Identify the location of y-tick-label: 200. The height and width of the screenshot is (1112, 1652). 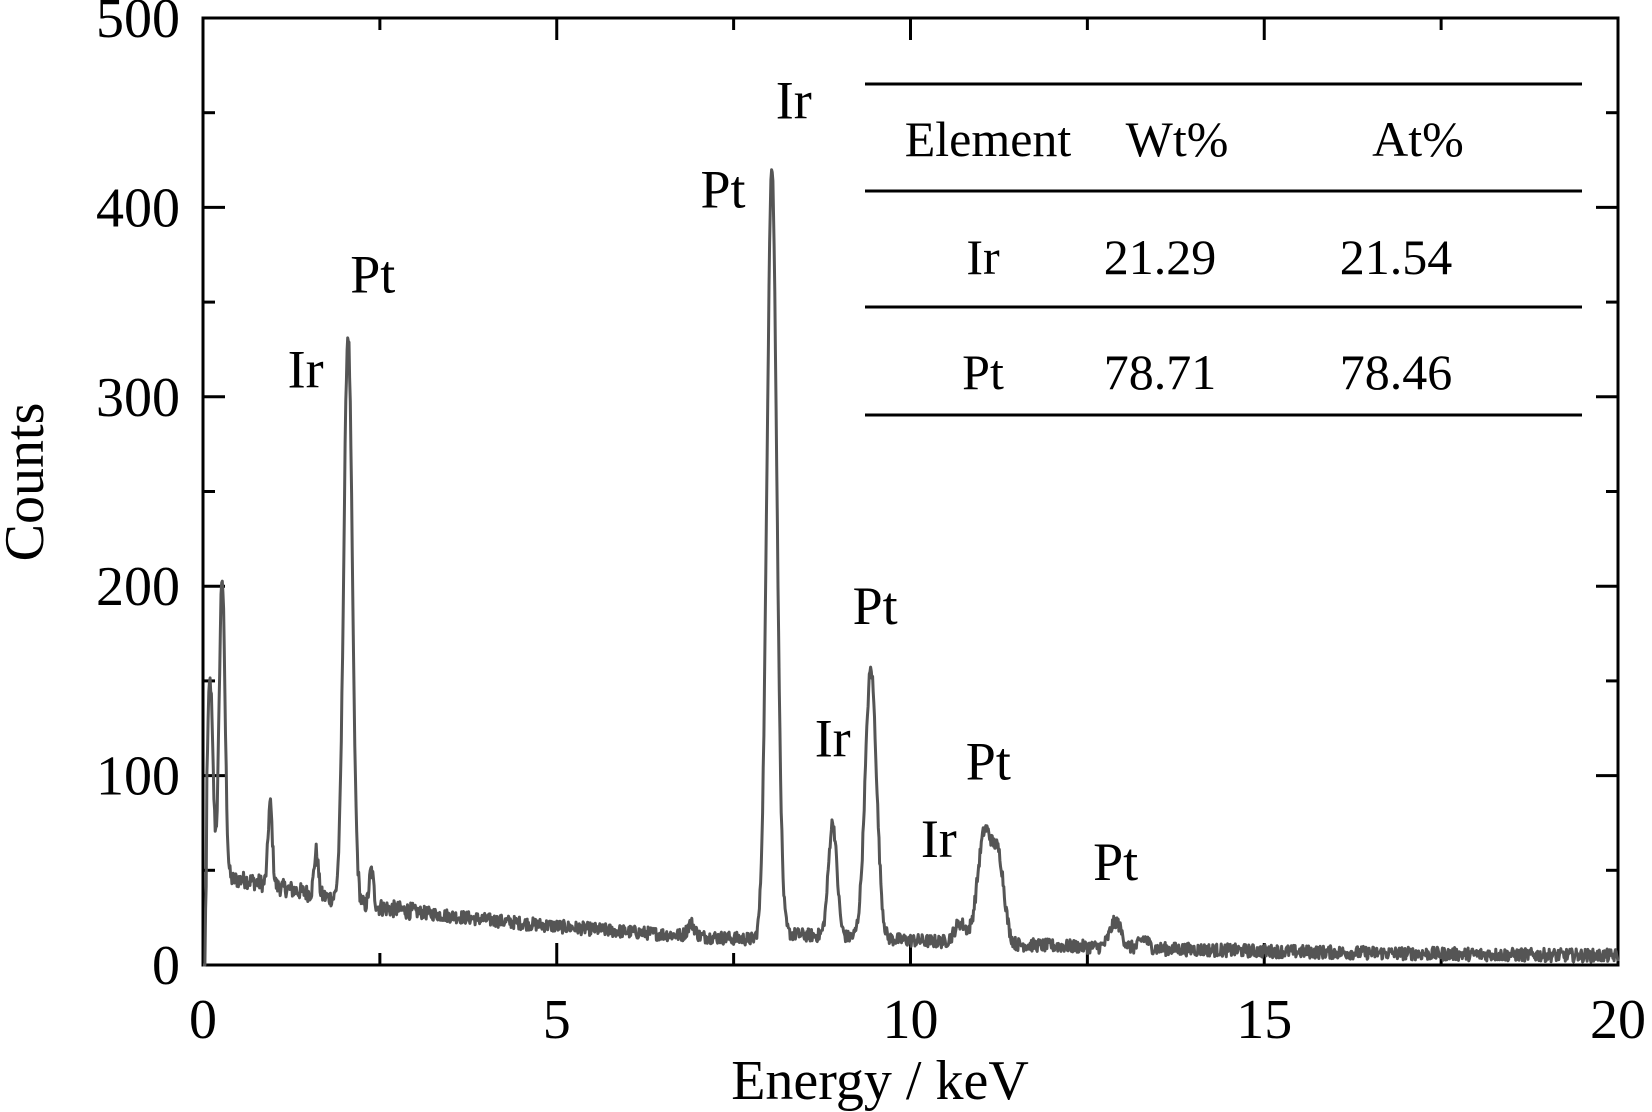
(138, 587).